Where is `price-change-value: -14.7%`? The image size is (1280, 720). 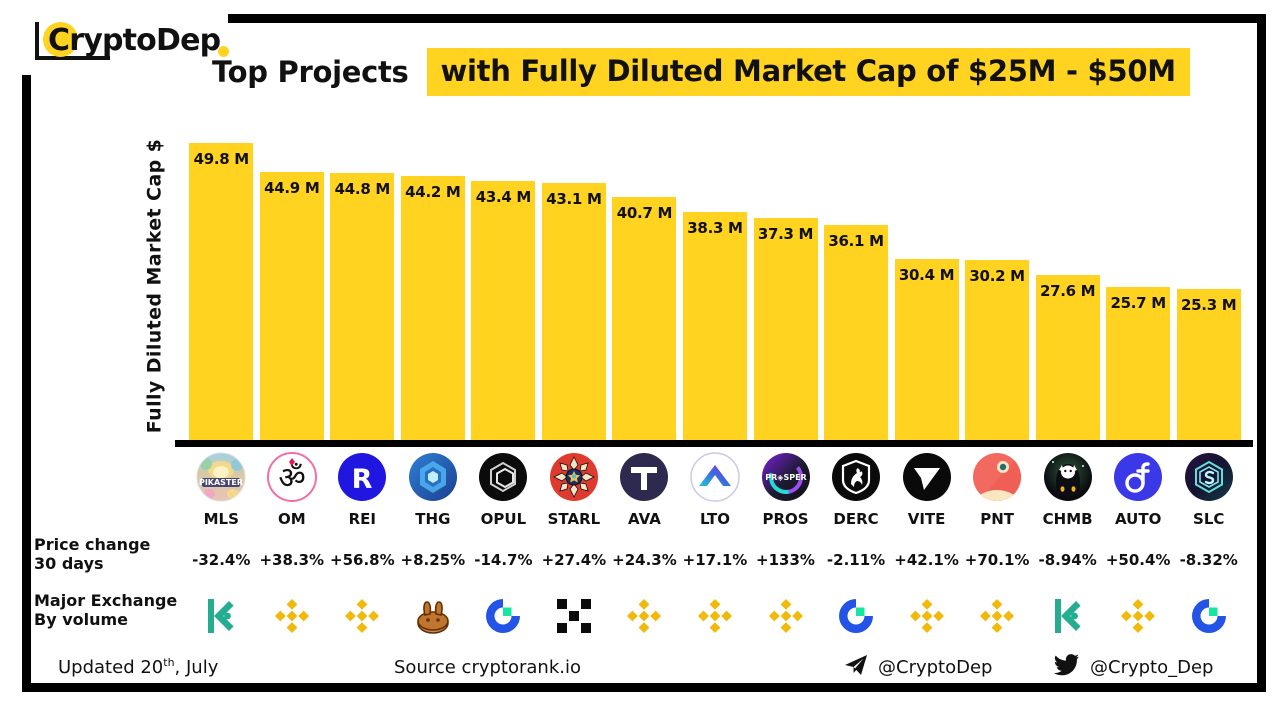
price-change-value: -14.7% is located at coordinates (503, 560).